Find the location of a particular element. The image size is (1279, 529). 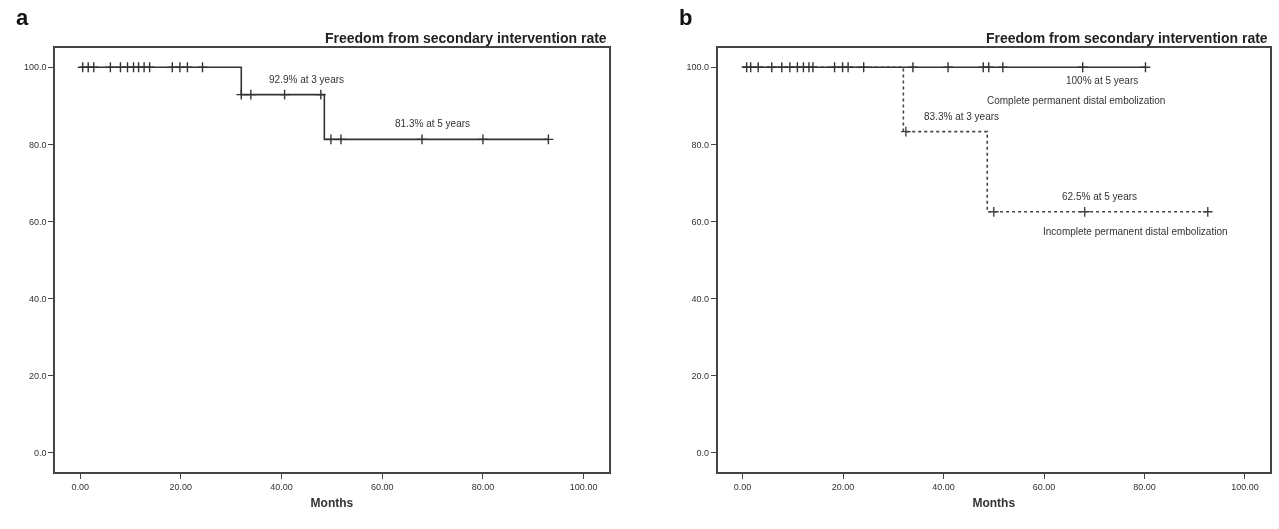

annotation: 92.9% at 3 years is located at coordinates (307, 79).